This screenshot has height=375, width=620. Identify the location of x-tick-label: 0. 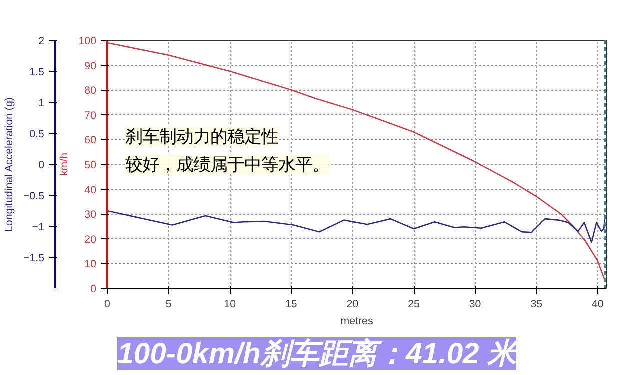
(107, 304).